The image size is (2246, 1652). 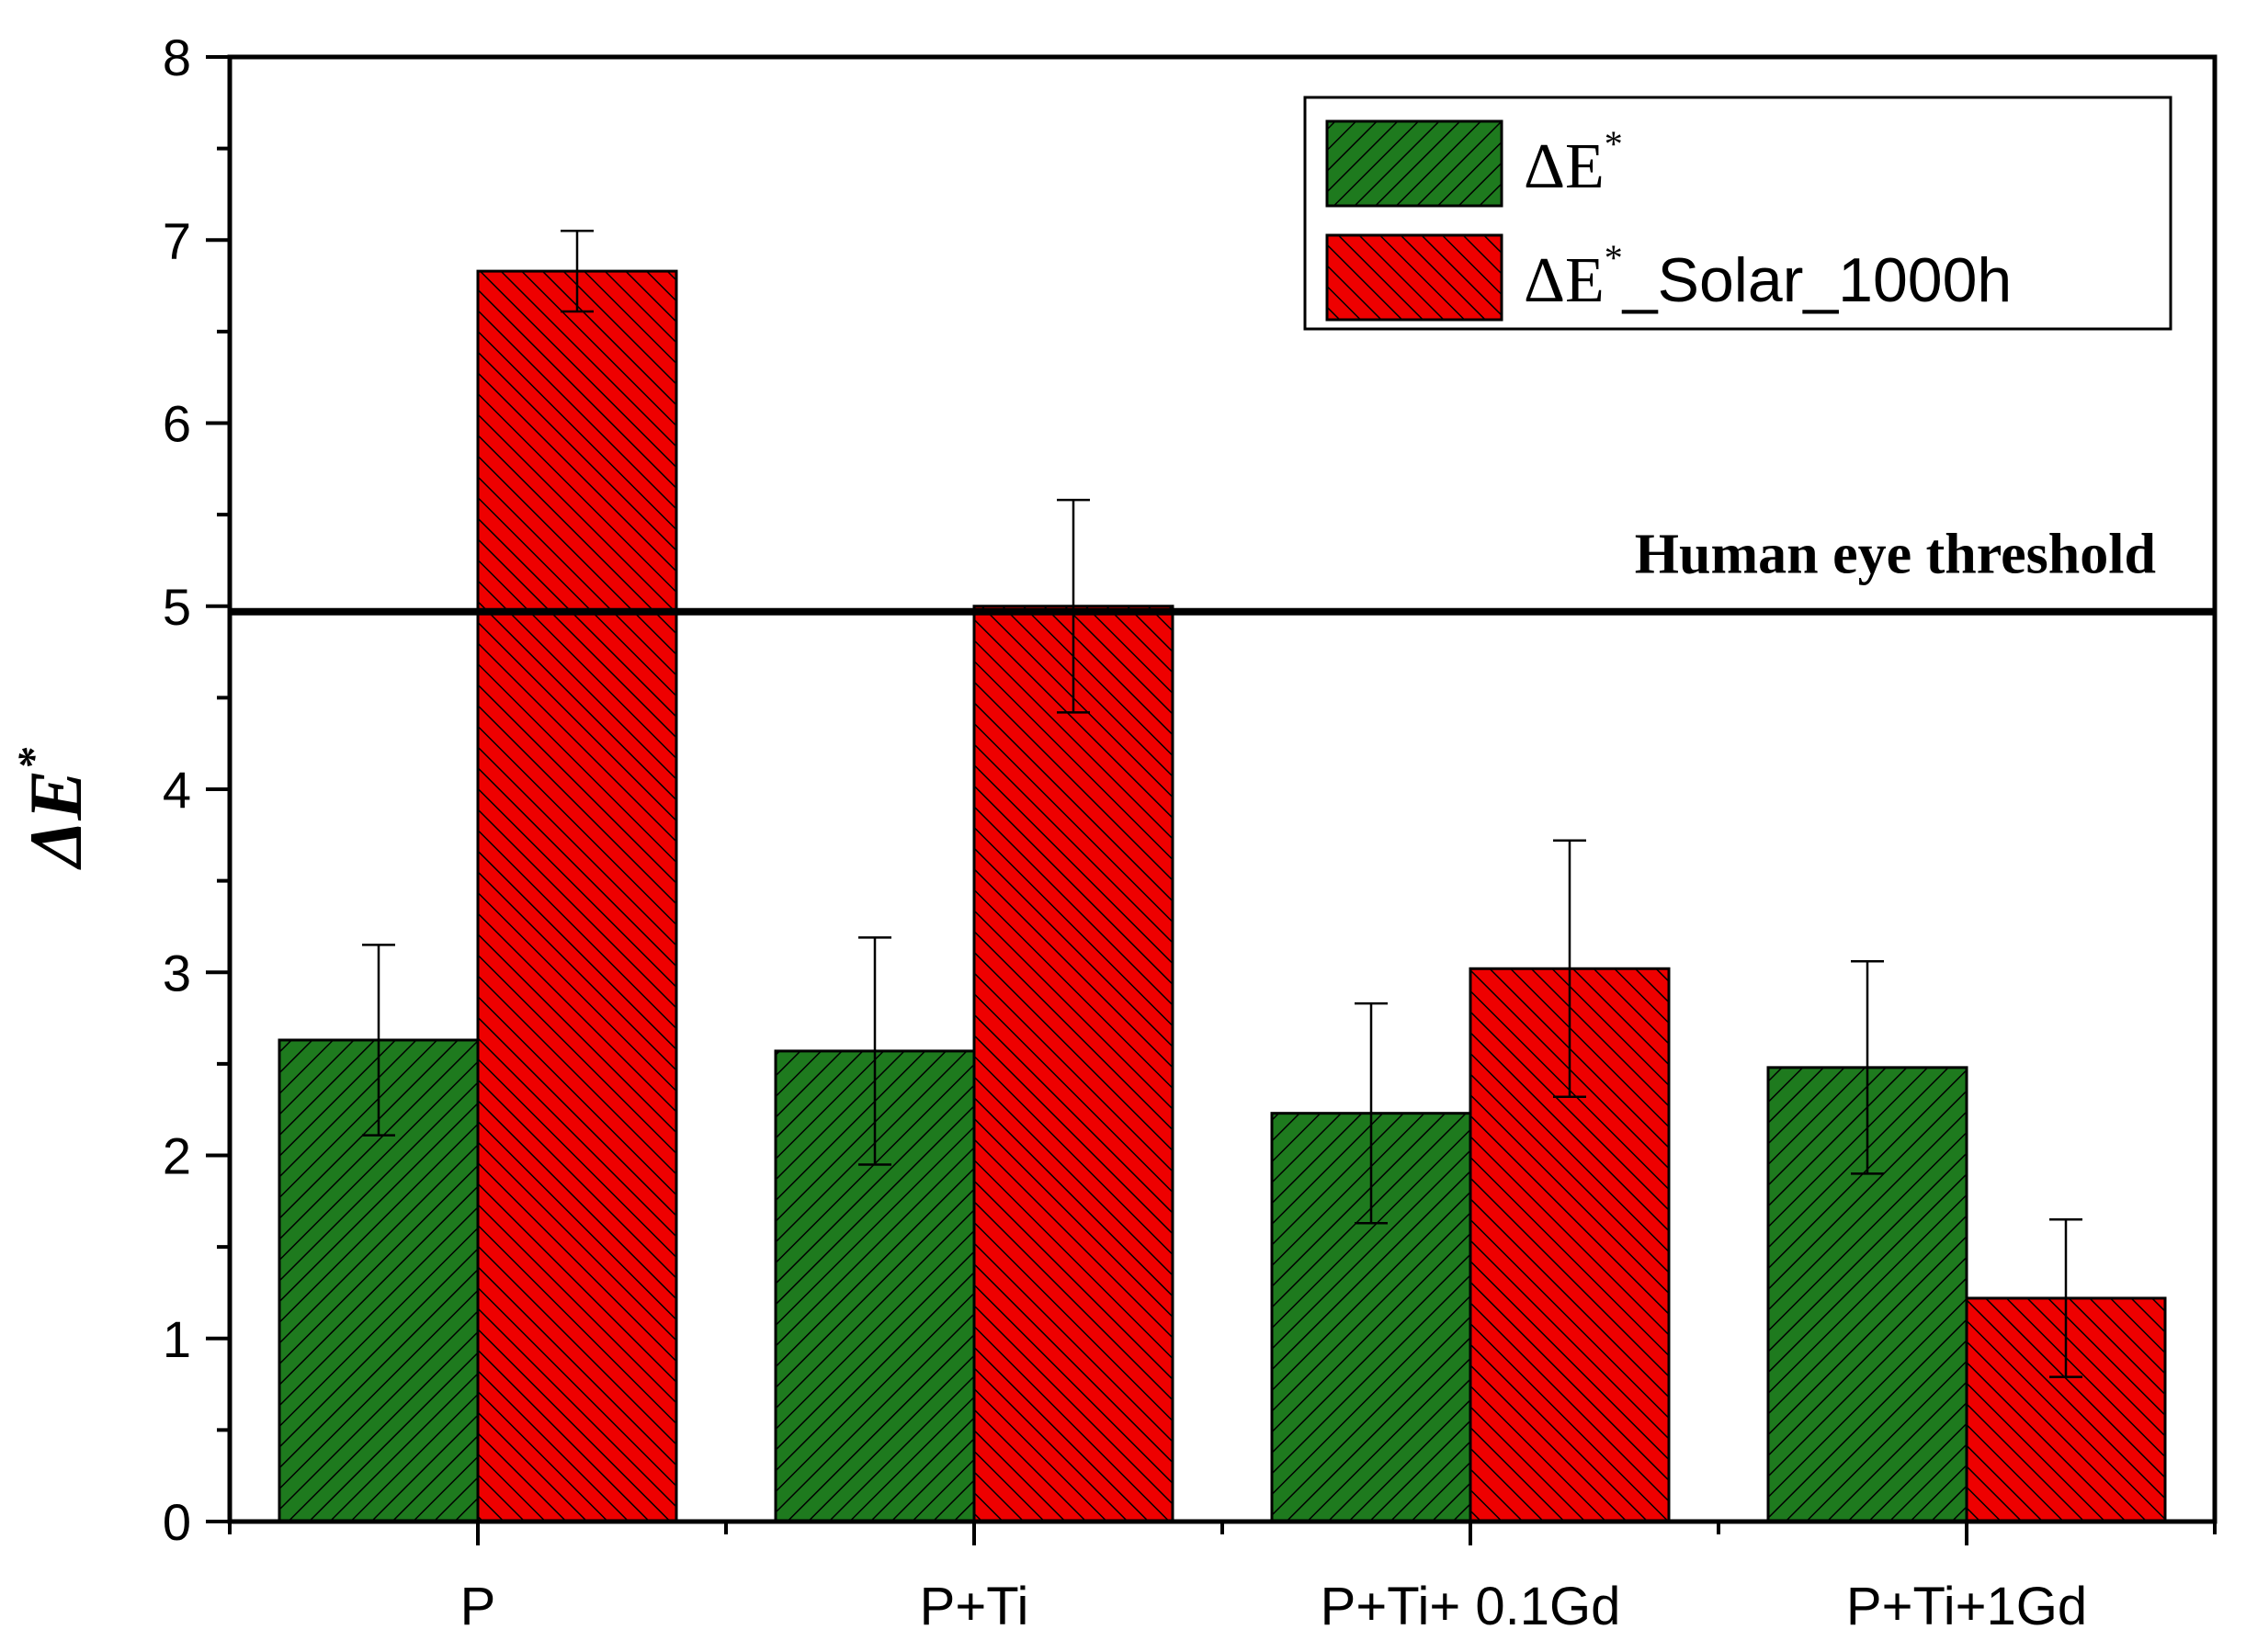 I want to click on y-tick-label: 8, so click(x=177, y=57).